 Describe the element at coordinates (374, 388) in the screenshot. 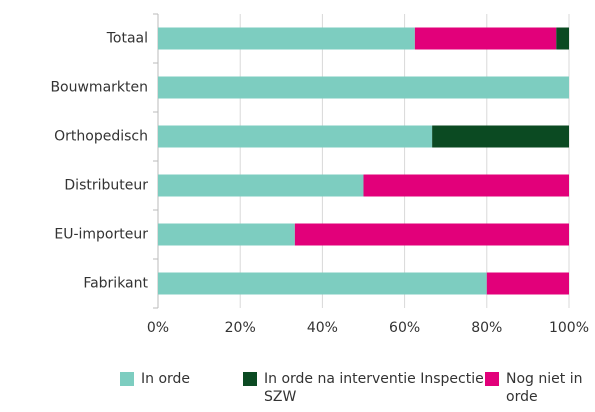

I see `legend-label: In orde na interventie Inspectie SZW` at that location.